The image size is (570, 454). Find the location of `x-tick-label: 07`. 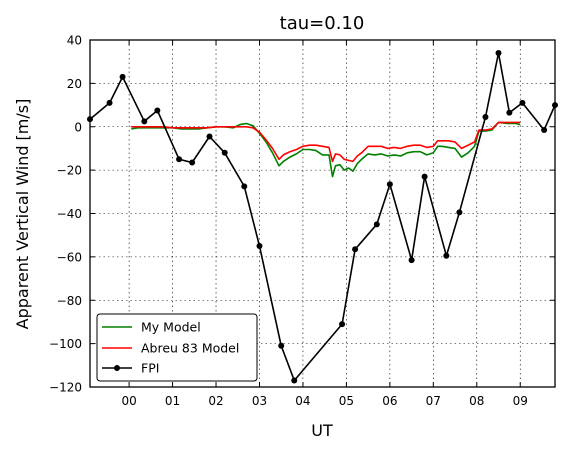

x-tick-label: 07 is located at coordinates (433, 401).